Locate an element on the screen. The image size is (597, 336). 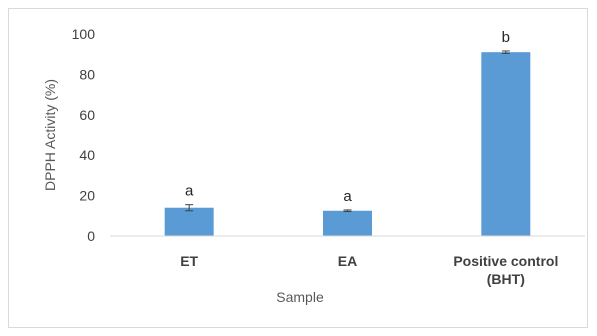
y-tick-label: 60 is located at coordinates (87, 115).